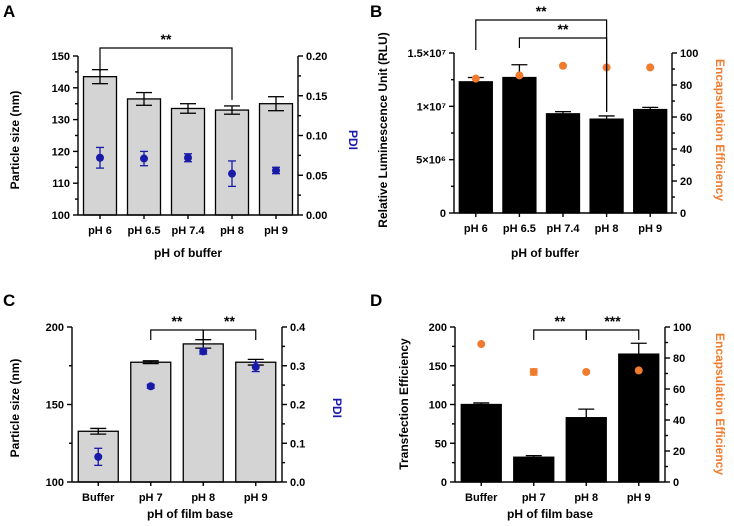 Image resolution: width=734 pixels, height=526 pixels. I want to click on y2-tick-label: 0.20, so click(316, 57).